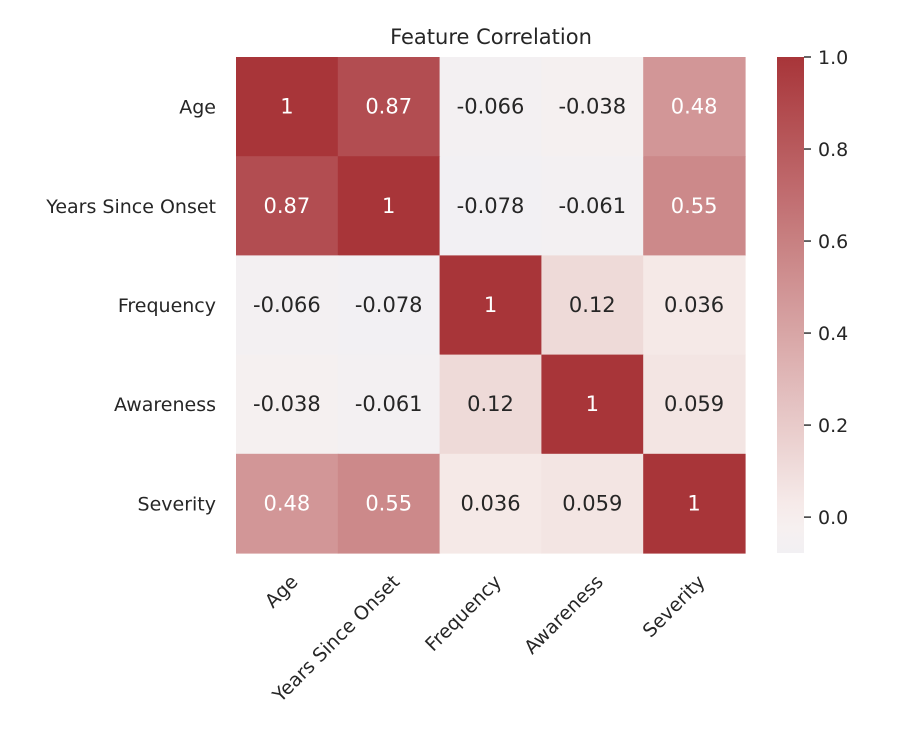 The width and height of the screenshot is (900, 754). I want to click on colorbar-ticks: 0.0 0.2 0.4 0.6 0.8 1.0, so click(826, 288).